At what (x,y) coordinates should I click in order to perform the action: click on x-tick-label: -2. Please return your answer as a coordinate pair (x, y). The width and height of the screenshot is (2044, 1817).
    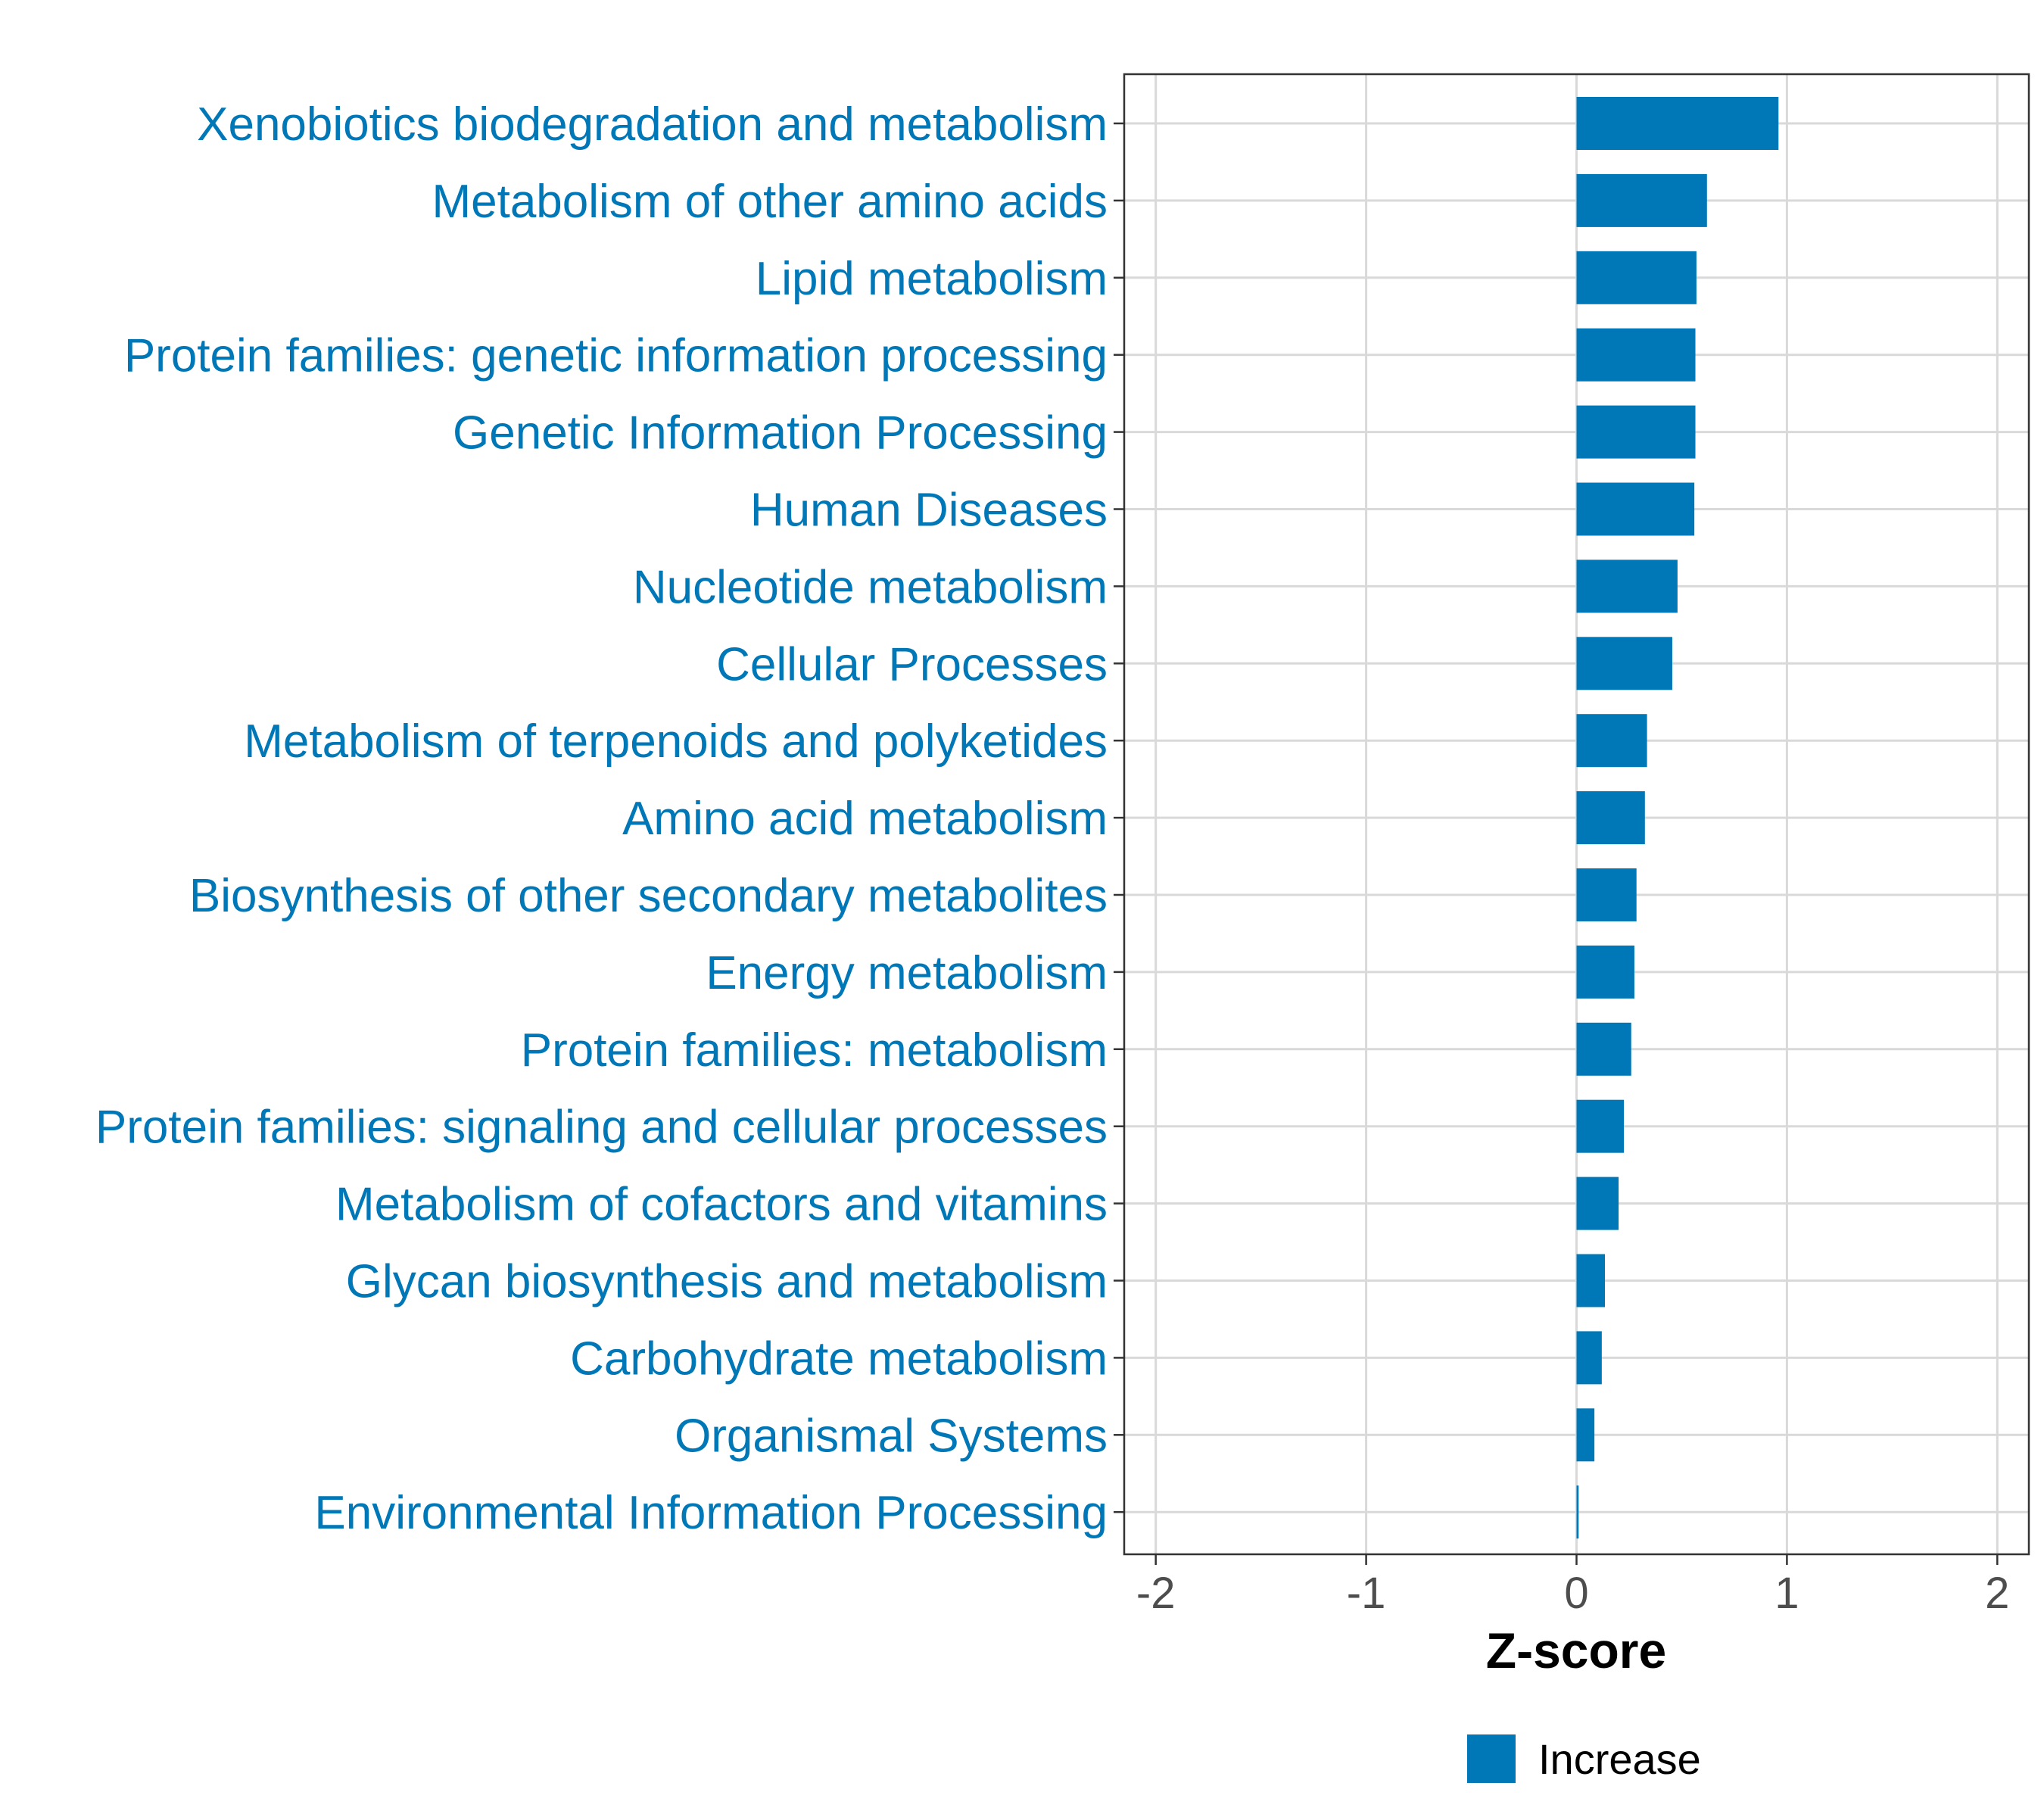
    Looking at the image, I should click on (1156, 1593).